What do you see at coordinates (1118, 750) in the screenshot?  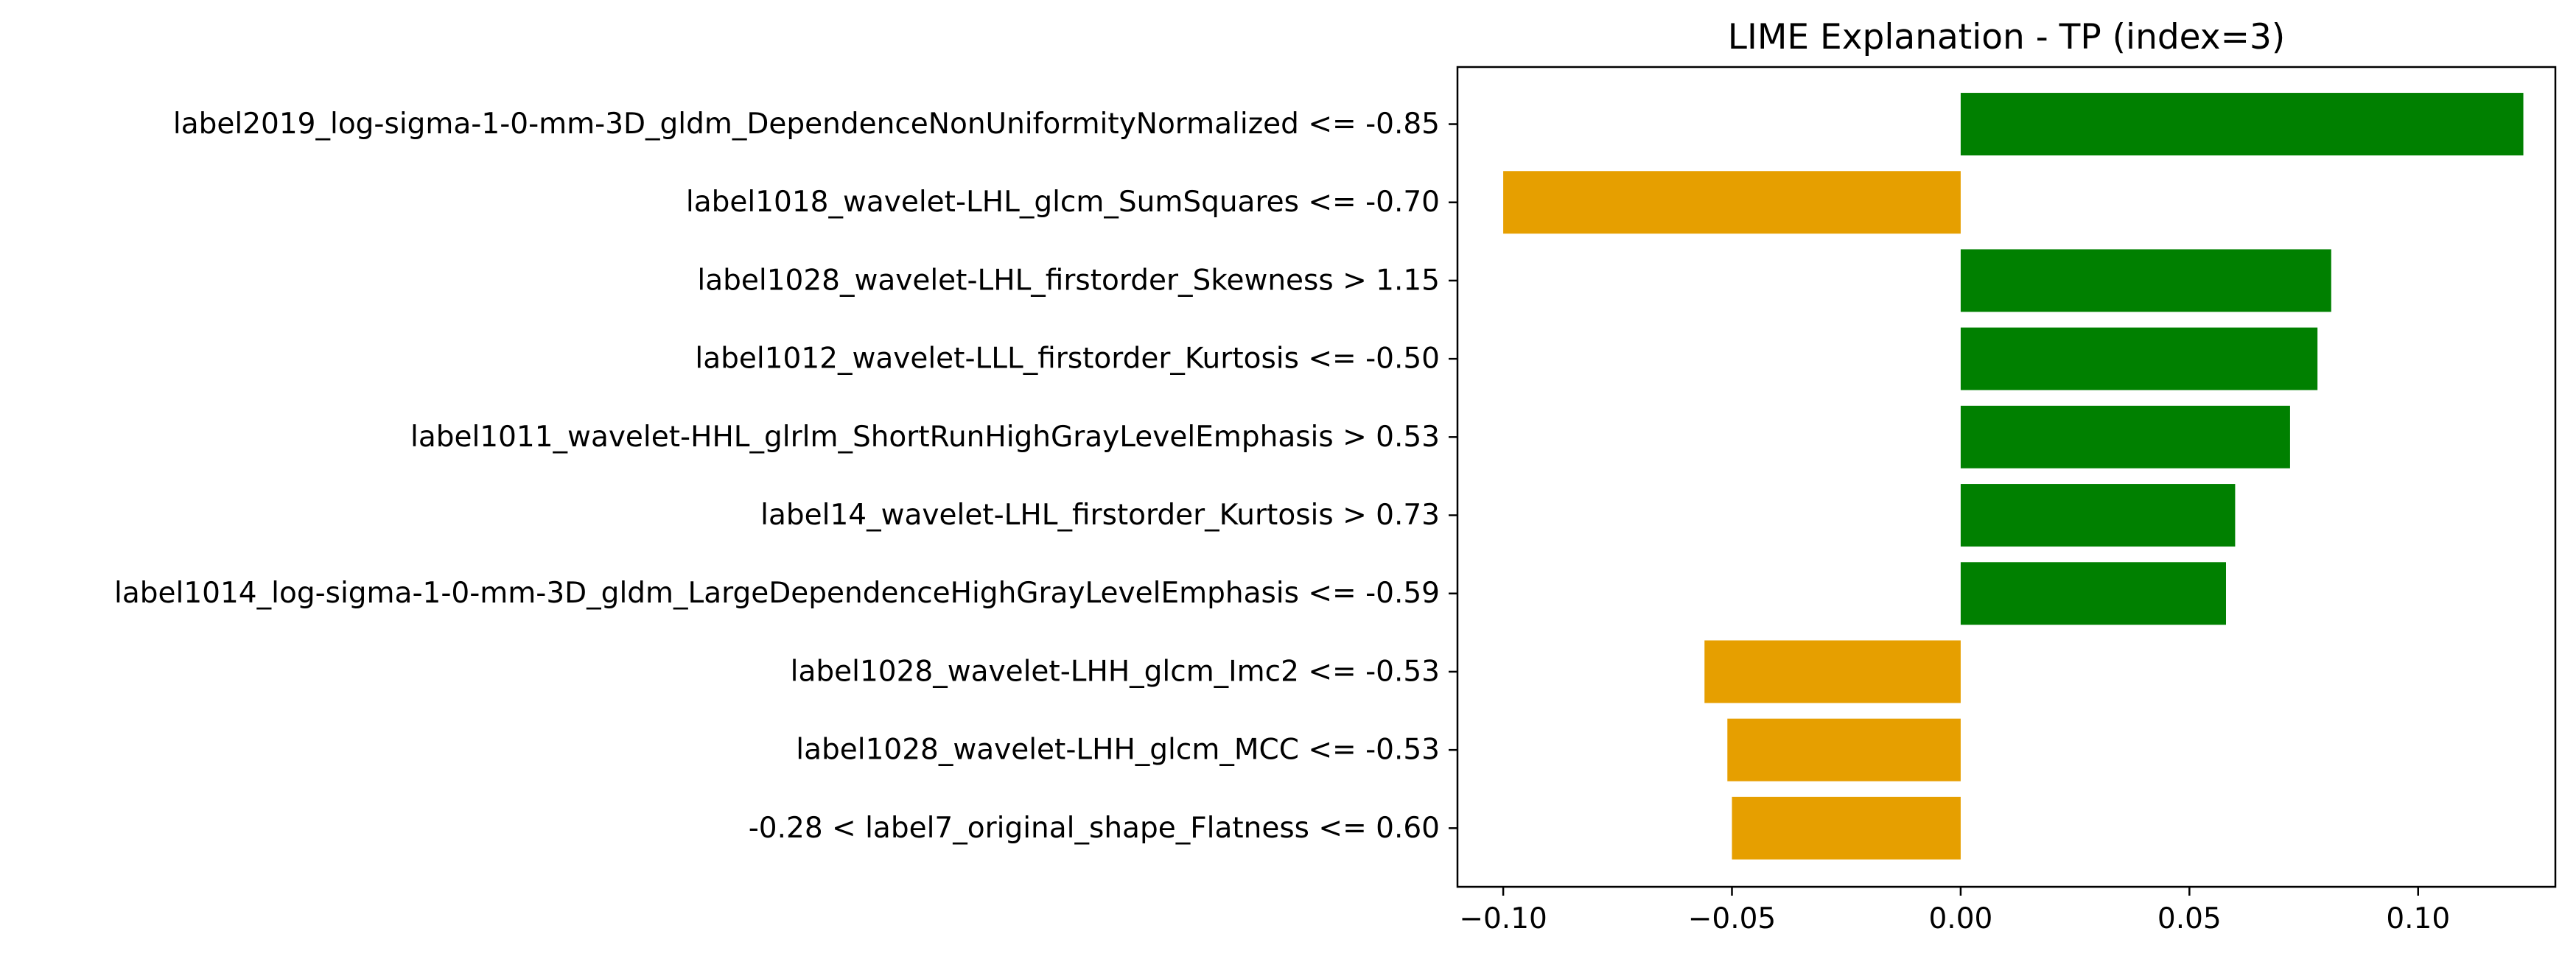 I see `category-label-8: label1028_wavelet-LHH_glcm_MCC <= -0.53` at bounding box center [1118, 750].